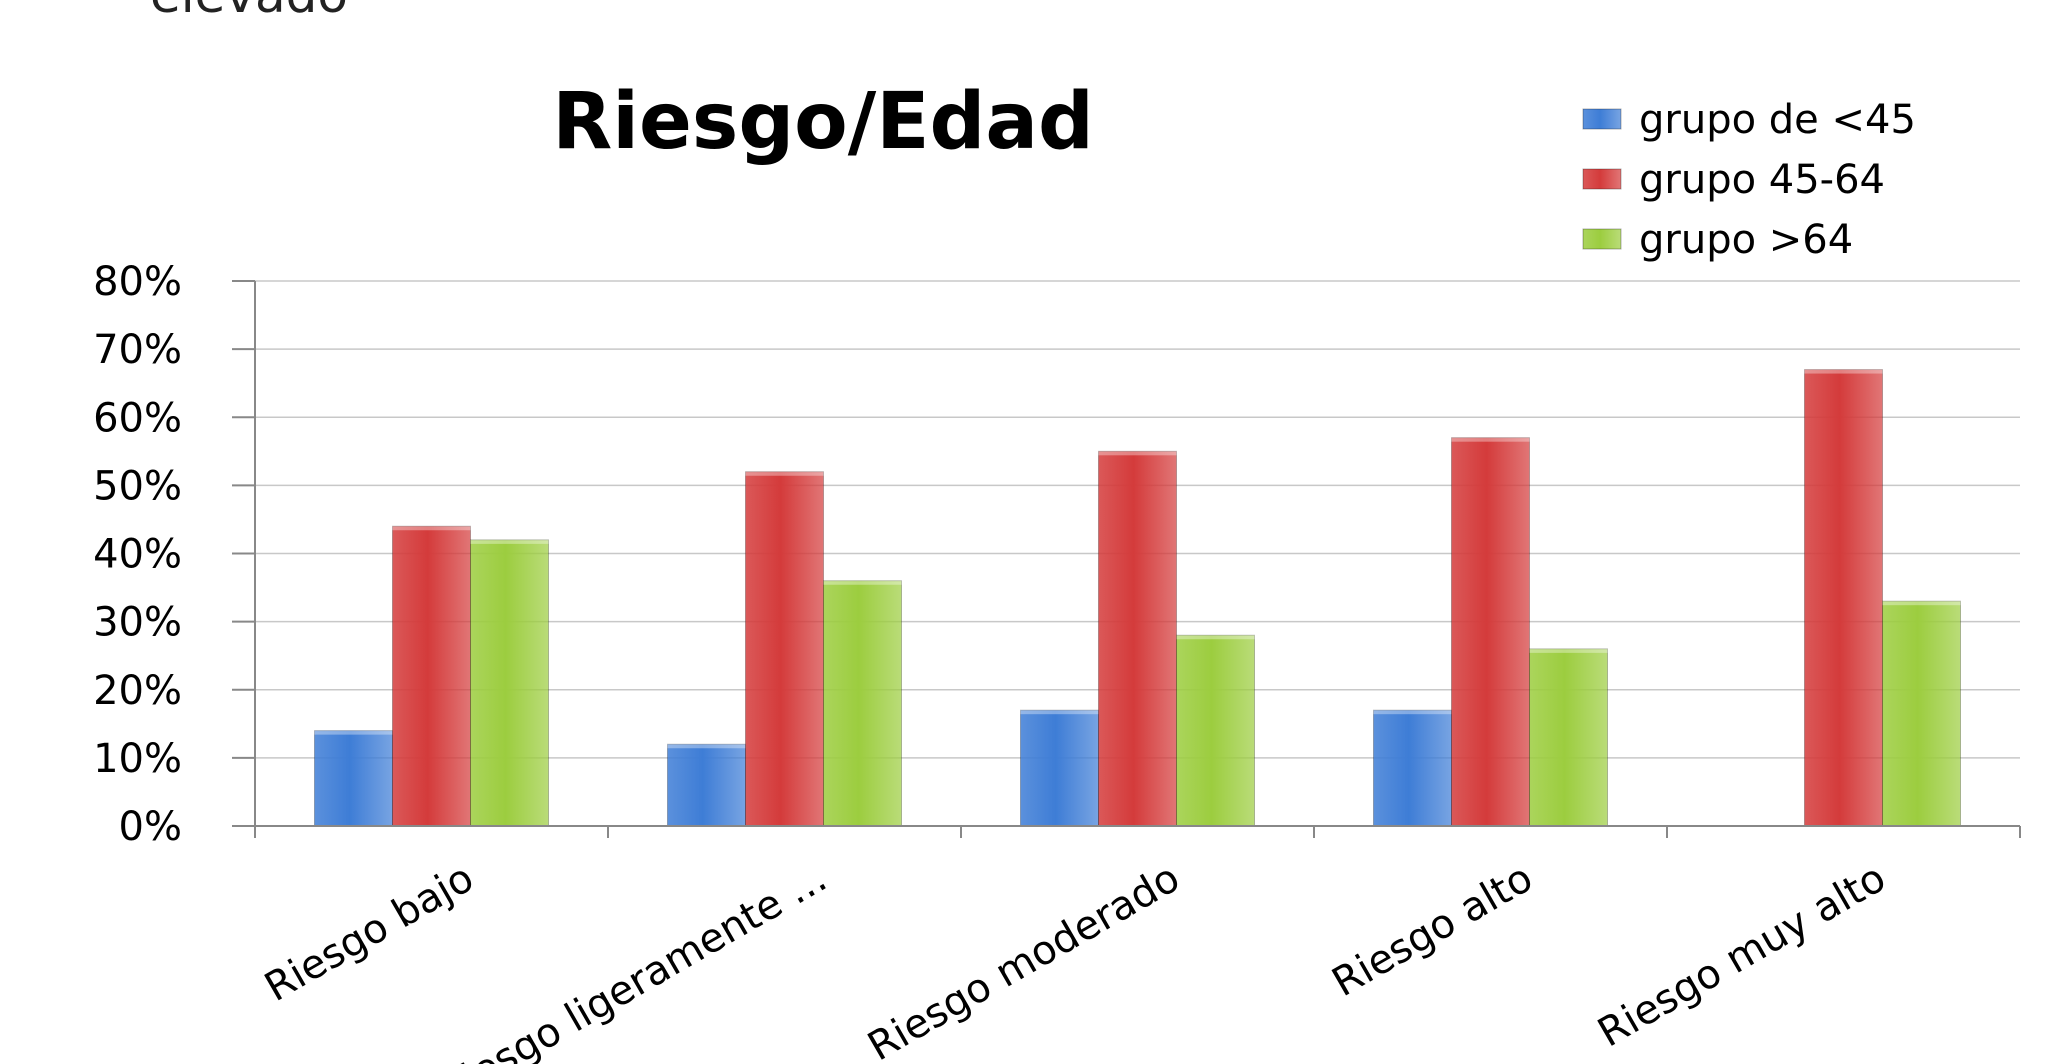  I want to click on y-tick-label: 40%, so click(137, 555).